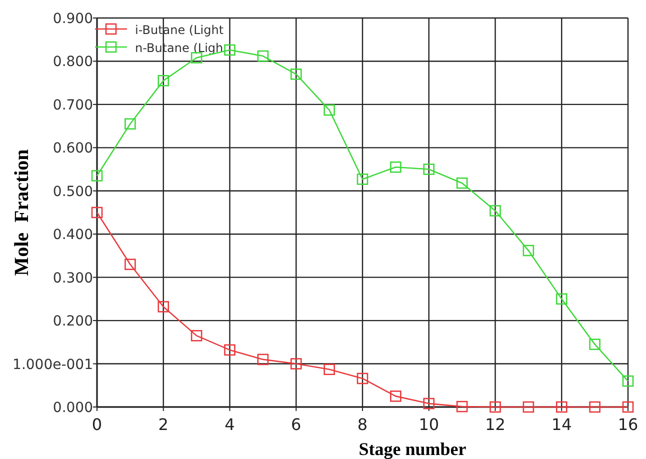 This screenshot has height=459, width=646. What do you see at coordinates (412, 449) in the screenshot?
I see `x-axis-title: Stage number` at bounding box center [412, 449].